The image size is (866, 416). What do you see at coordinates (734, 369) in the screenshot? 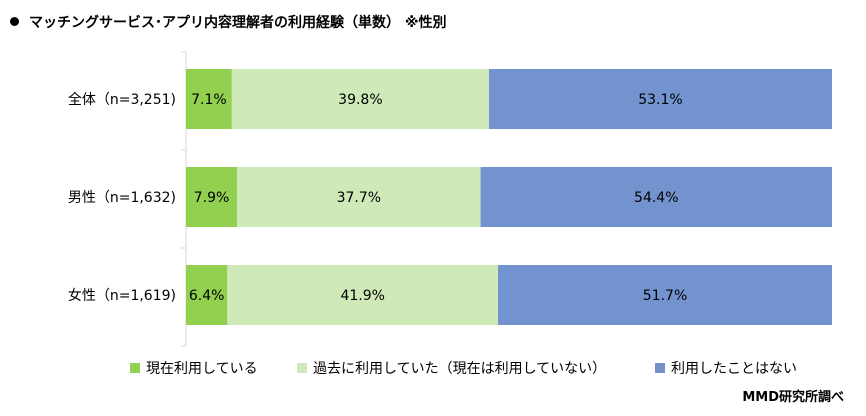
I see `legend-label-never: 利用したことはない` at bounding box center [734, 369].